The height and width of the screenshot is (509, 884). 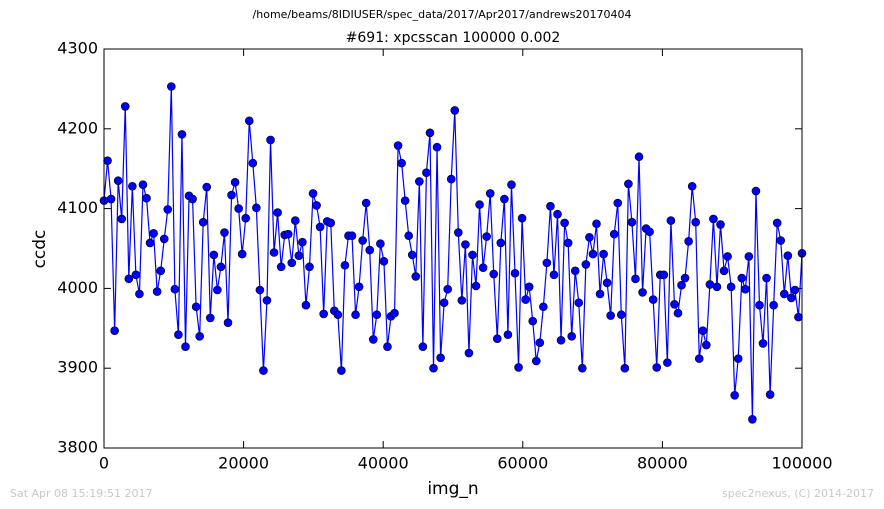 I want to click on x-tick-label: 0, so click(x=104, y=463).